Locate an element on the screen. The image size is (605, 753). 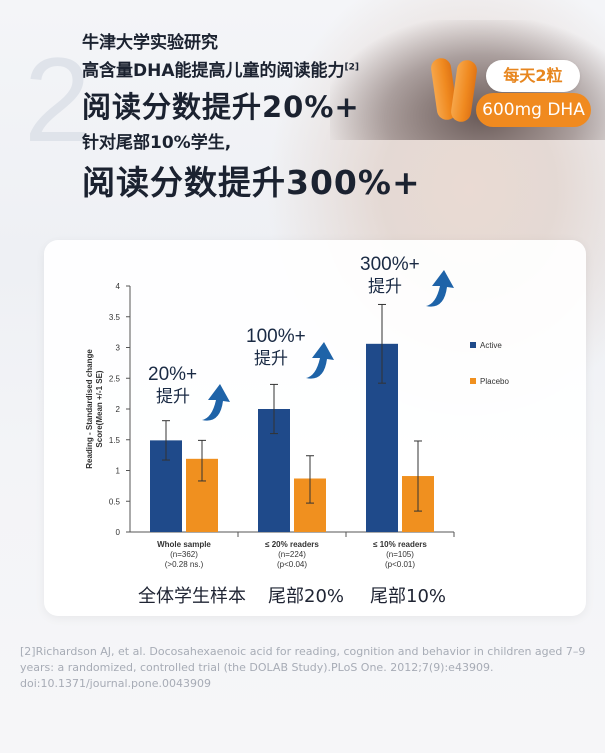
x-tick-label: (p<0.01) is located at coordinates (400, 564).